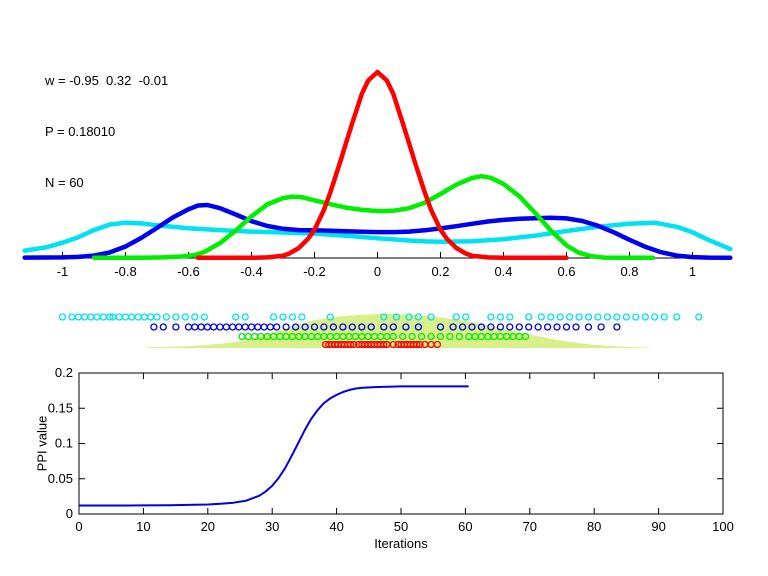 The height and width of the screenshot is (576, 768). I want to click on cyan-density-curve, so click(377, 236).